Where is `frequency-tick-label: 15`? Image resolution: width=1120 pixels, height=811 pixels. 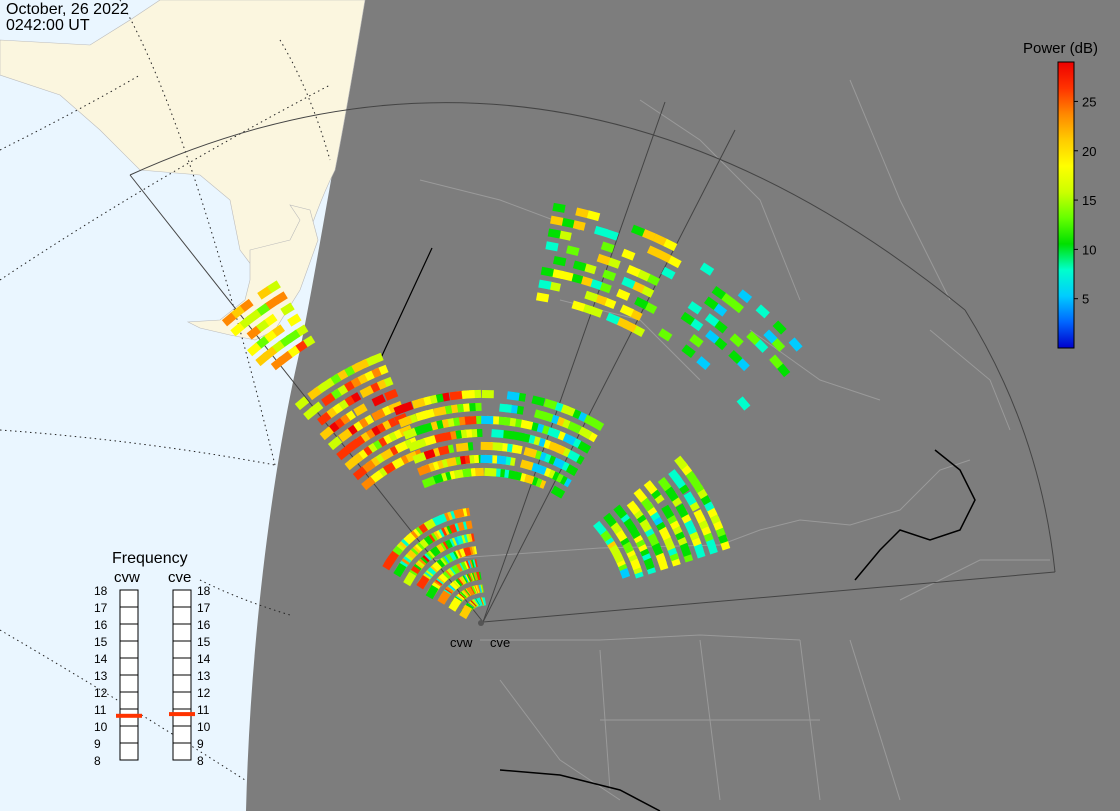 frequency-tick-label: 15 is located at coordinates (204, 642).